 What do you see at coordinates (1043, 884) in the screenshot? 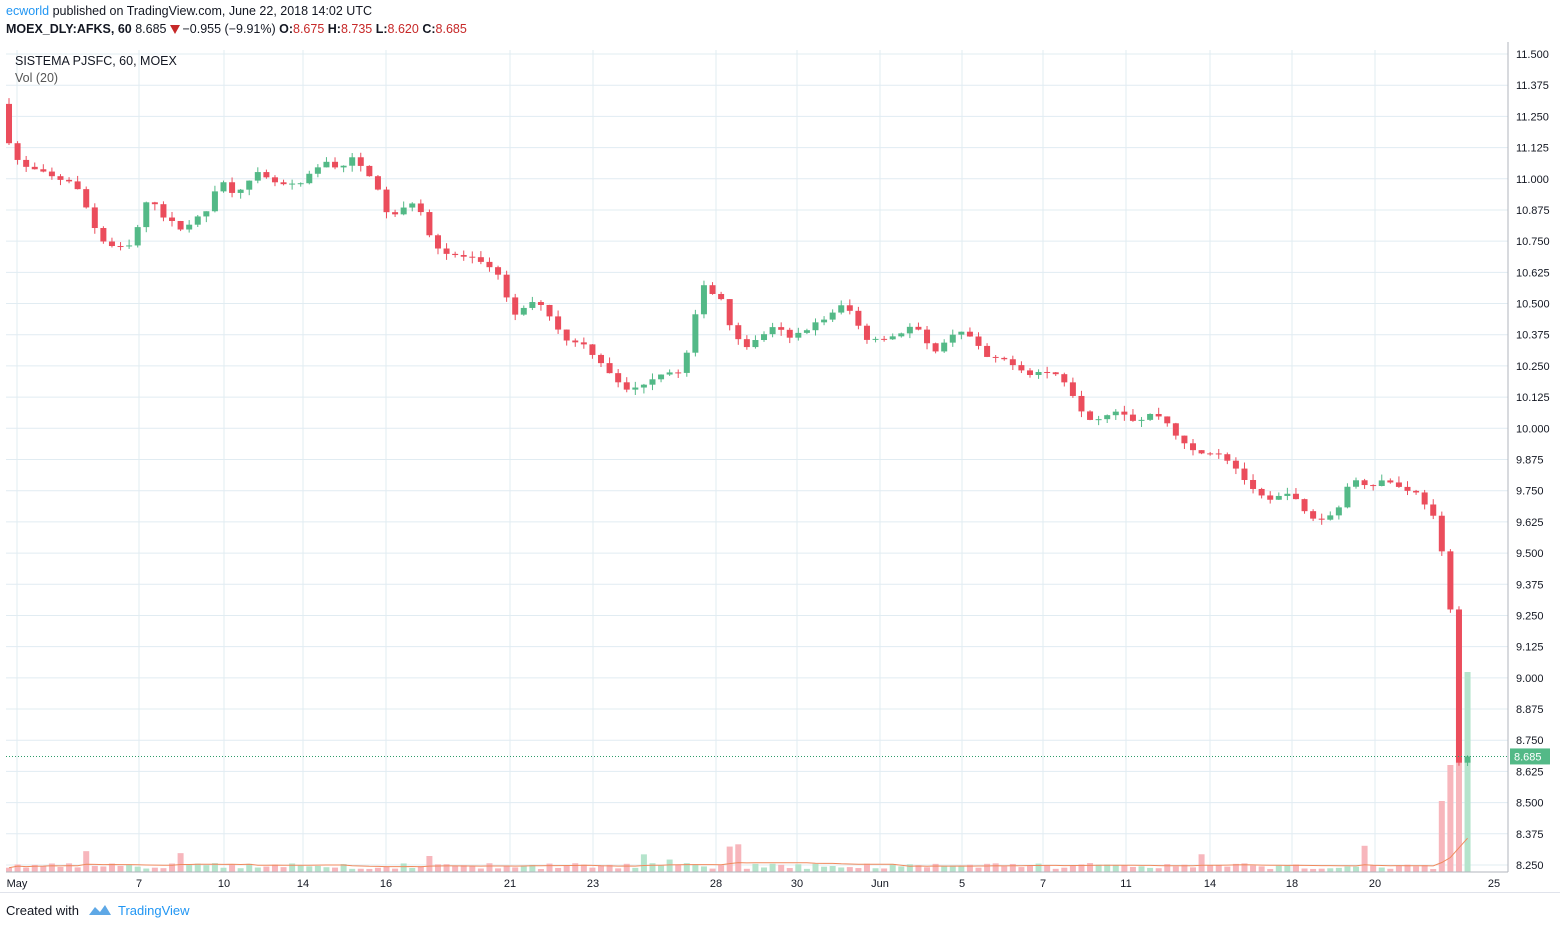
I see `x-tick-label: 7` at bounding box center [1043, 884].